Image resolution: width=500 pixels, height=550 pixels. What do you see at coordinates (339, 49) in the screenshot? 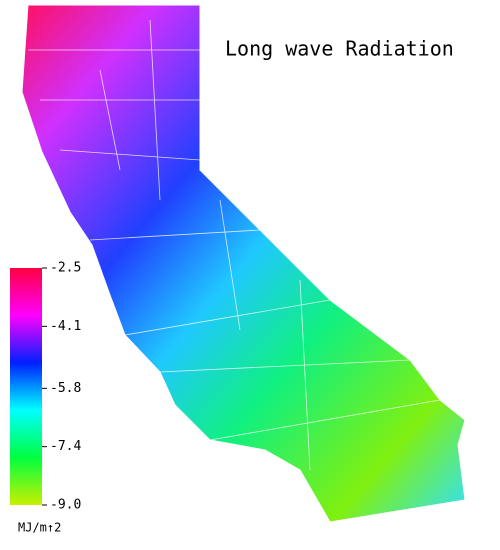
I see `map-title: Long wave Radiation` at bounding box center [339, 49].